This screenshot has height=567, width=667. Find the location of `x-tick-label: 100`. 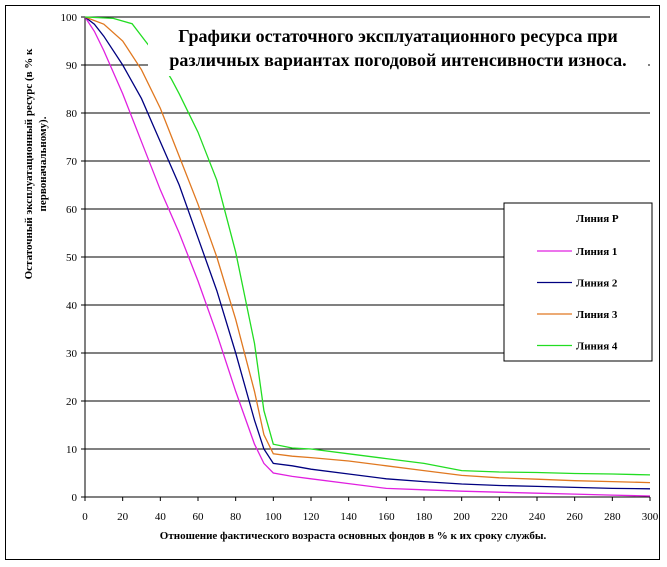

x-tick-label: 100 is located at coordinates (273, 517).